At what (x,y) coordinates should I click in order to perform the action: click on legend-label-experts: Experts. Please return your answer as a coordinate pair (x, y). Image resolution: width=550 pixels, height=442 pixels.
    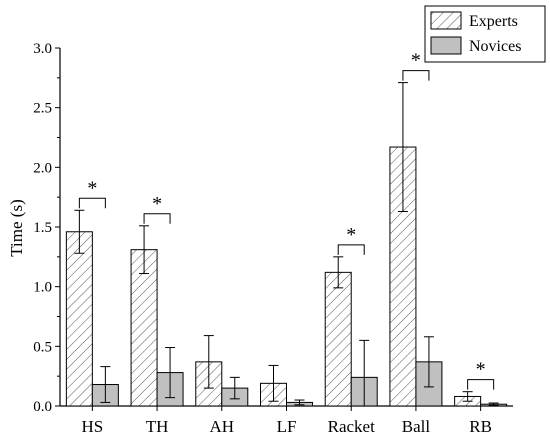
    Looking at the image, I should click on (493, 21).